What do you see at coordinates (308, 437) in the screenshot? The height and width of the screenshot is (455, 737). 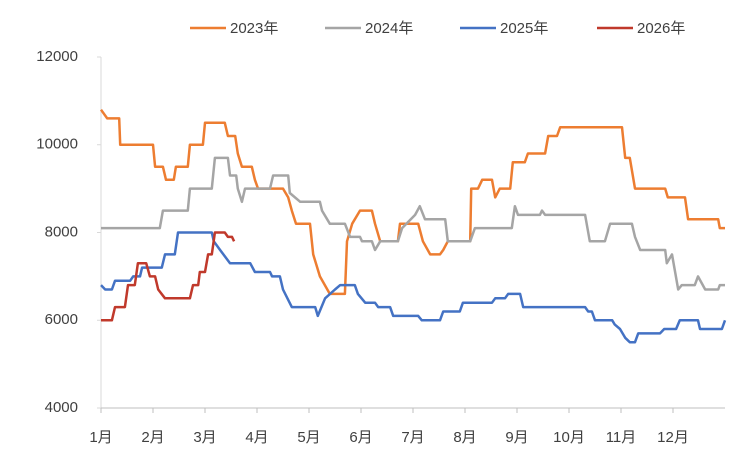 I see `x-tick-label: 5月` at bounding box center [308, 437].